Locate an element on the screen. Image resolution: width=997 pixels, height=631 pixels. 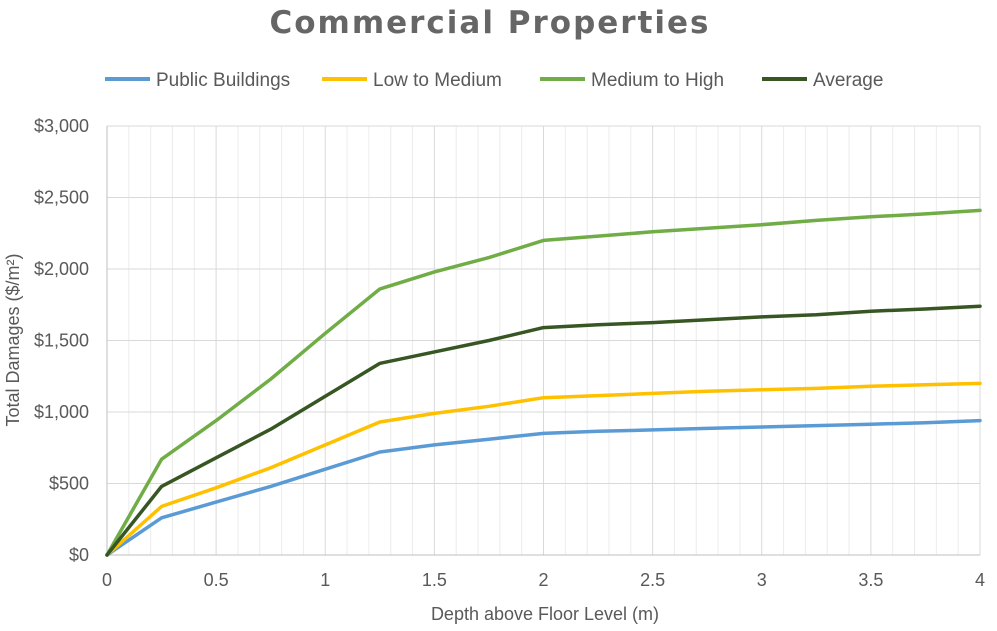
x-tick-label: 1.5 is located at coordinates (434, 580).